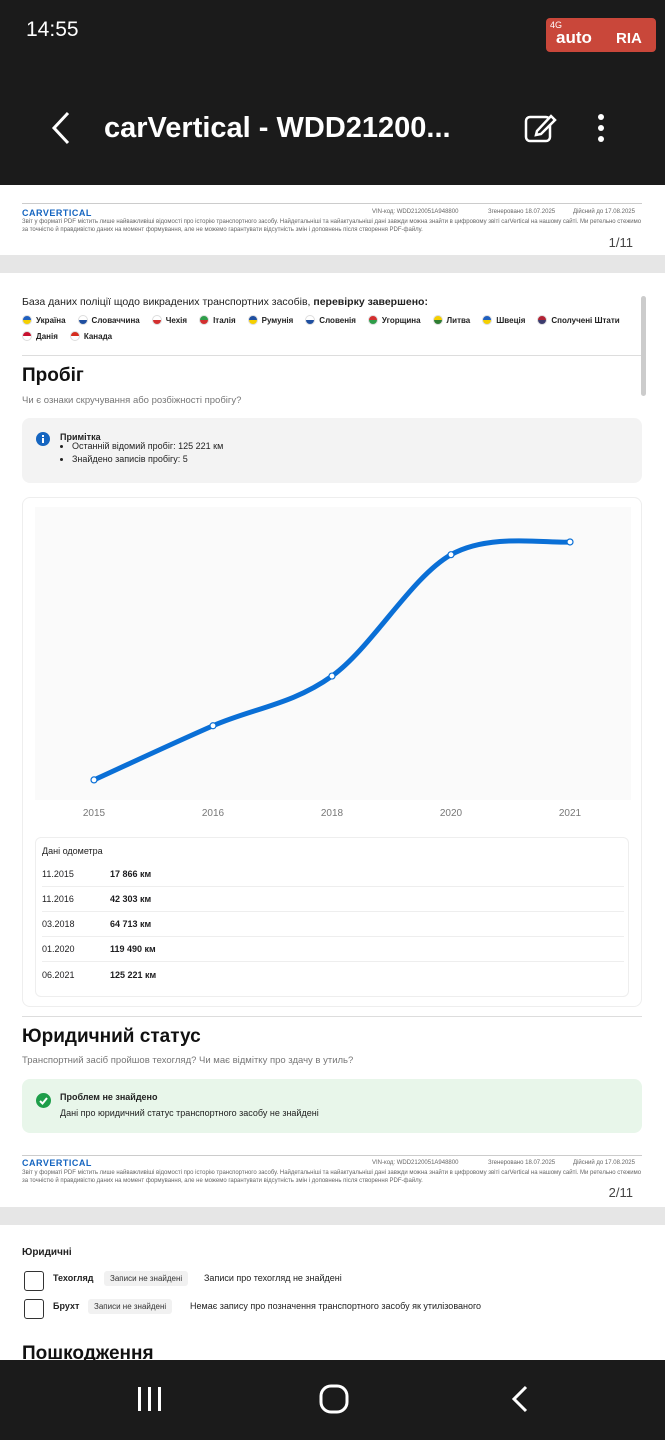 This screenshot has width=665, height=1440. I want to click on page-number: 2/11, so click(620, 1192).